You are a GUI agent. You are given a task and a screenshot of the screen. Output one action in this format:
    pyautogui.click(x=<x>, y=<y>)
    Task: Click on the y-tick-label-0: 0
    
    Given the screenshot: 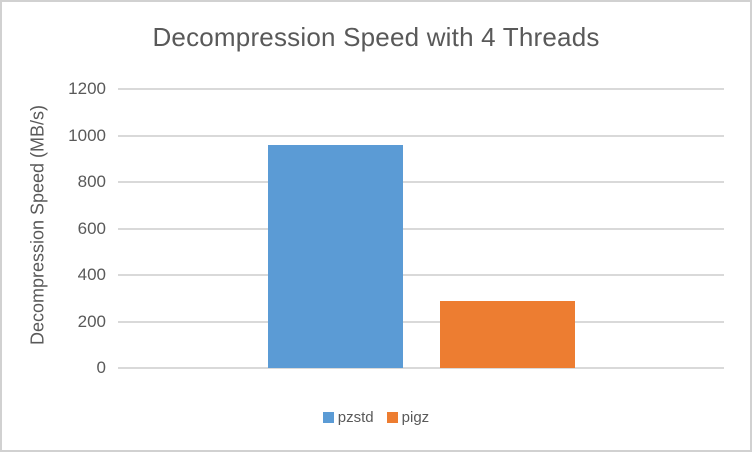 What is the action you would take?
    pyautogui.click(x=101, y=367)
    